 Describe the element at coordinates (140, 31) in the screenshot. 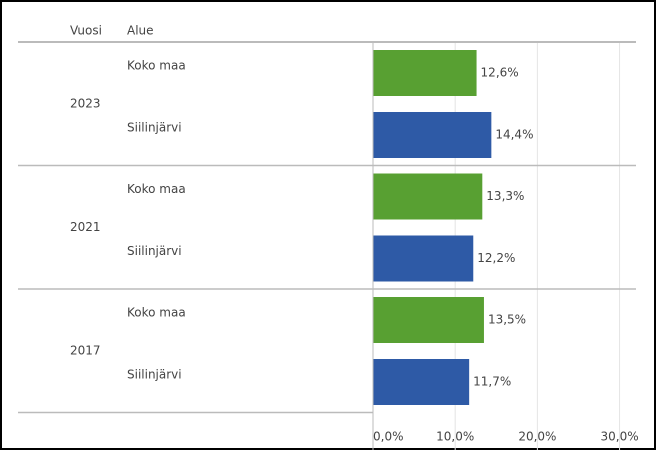

I see `row-header: Alue` at that location.